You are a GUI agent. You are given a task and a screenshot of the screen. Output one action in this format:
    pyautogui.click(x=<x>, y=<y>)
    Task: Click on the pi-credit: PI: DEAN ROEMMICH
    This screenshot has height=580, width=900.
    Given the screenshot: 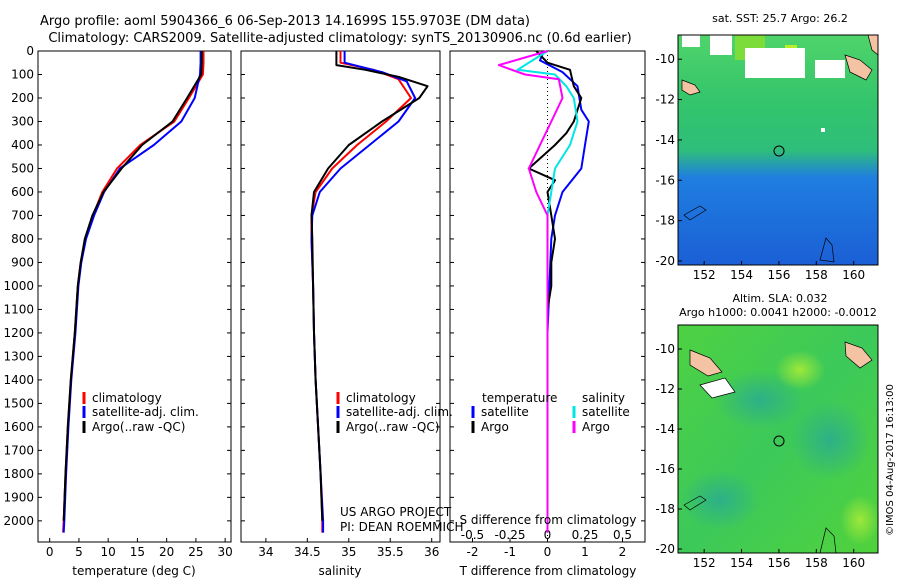 What is the action you would take?
    pyautogui.click(x=401, y=527)
    